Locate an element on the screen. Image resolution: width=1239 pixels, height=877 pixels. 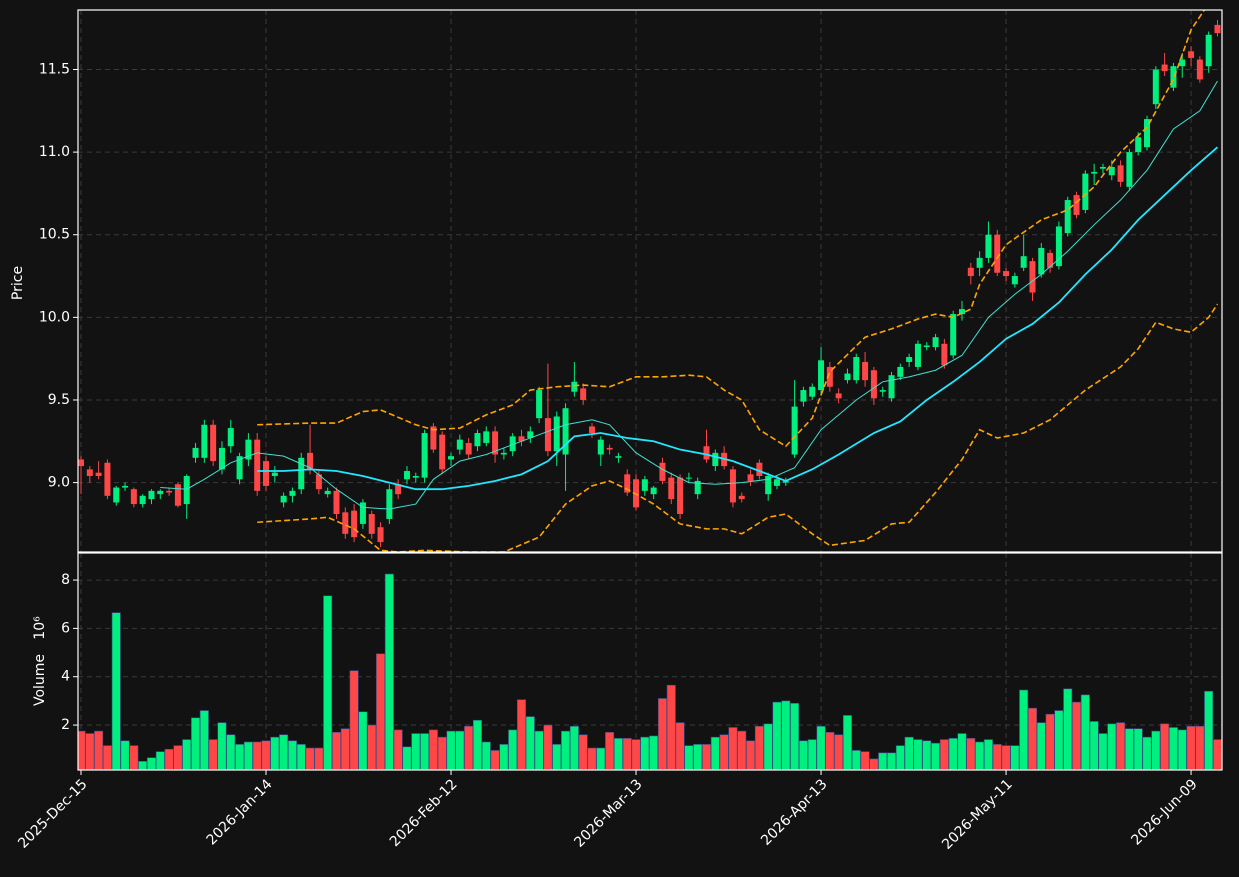
y-tick-label: 10.0 is located at coordinates (54, 317).